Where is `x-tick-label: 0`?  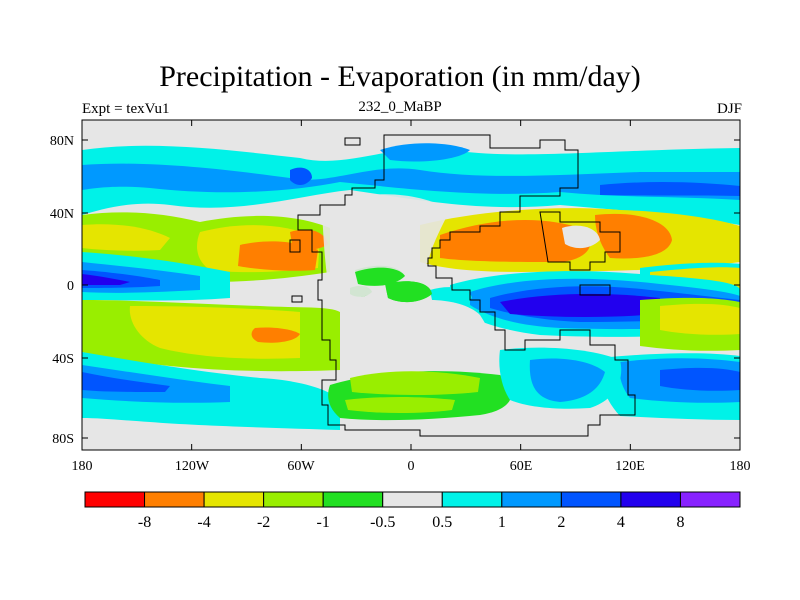
x-tick-label: 0 is located at coordinates (411, 466).